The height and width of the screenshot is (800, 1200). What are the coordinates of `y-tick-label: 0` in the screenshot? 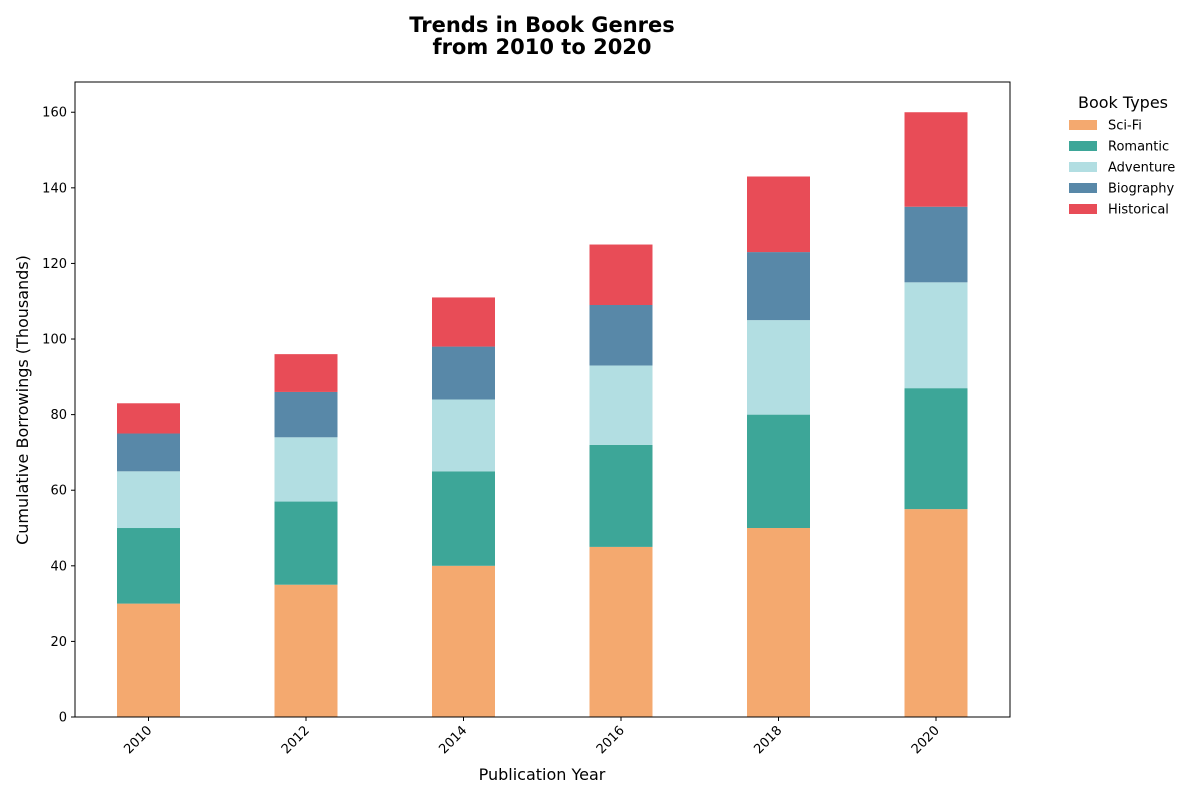 It's located at (63, 718).